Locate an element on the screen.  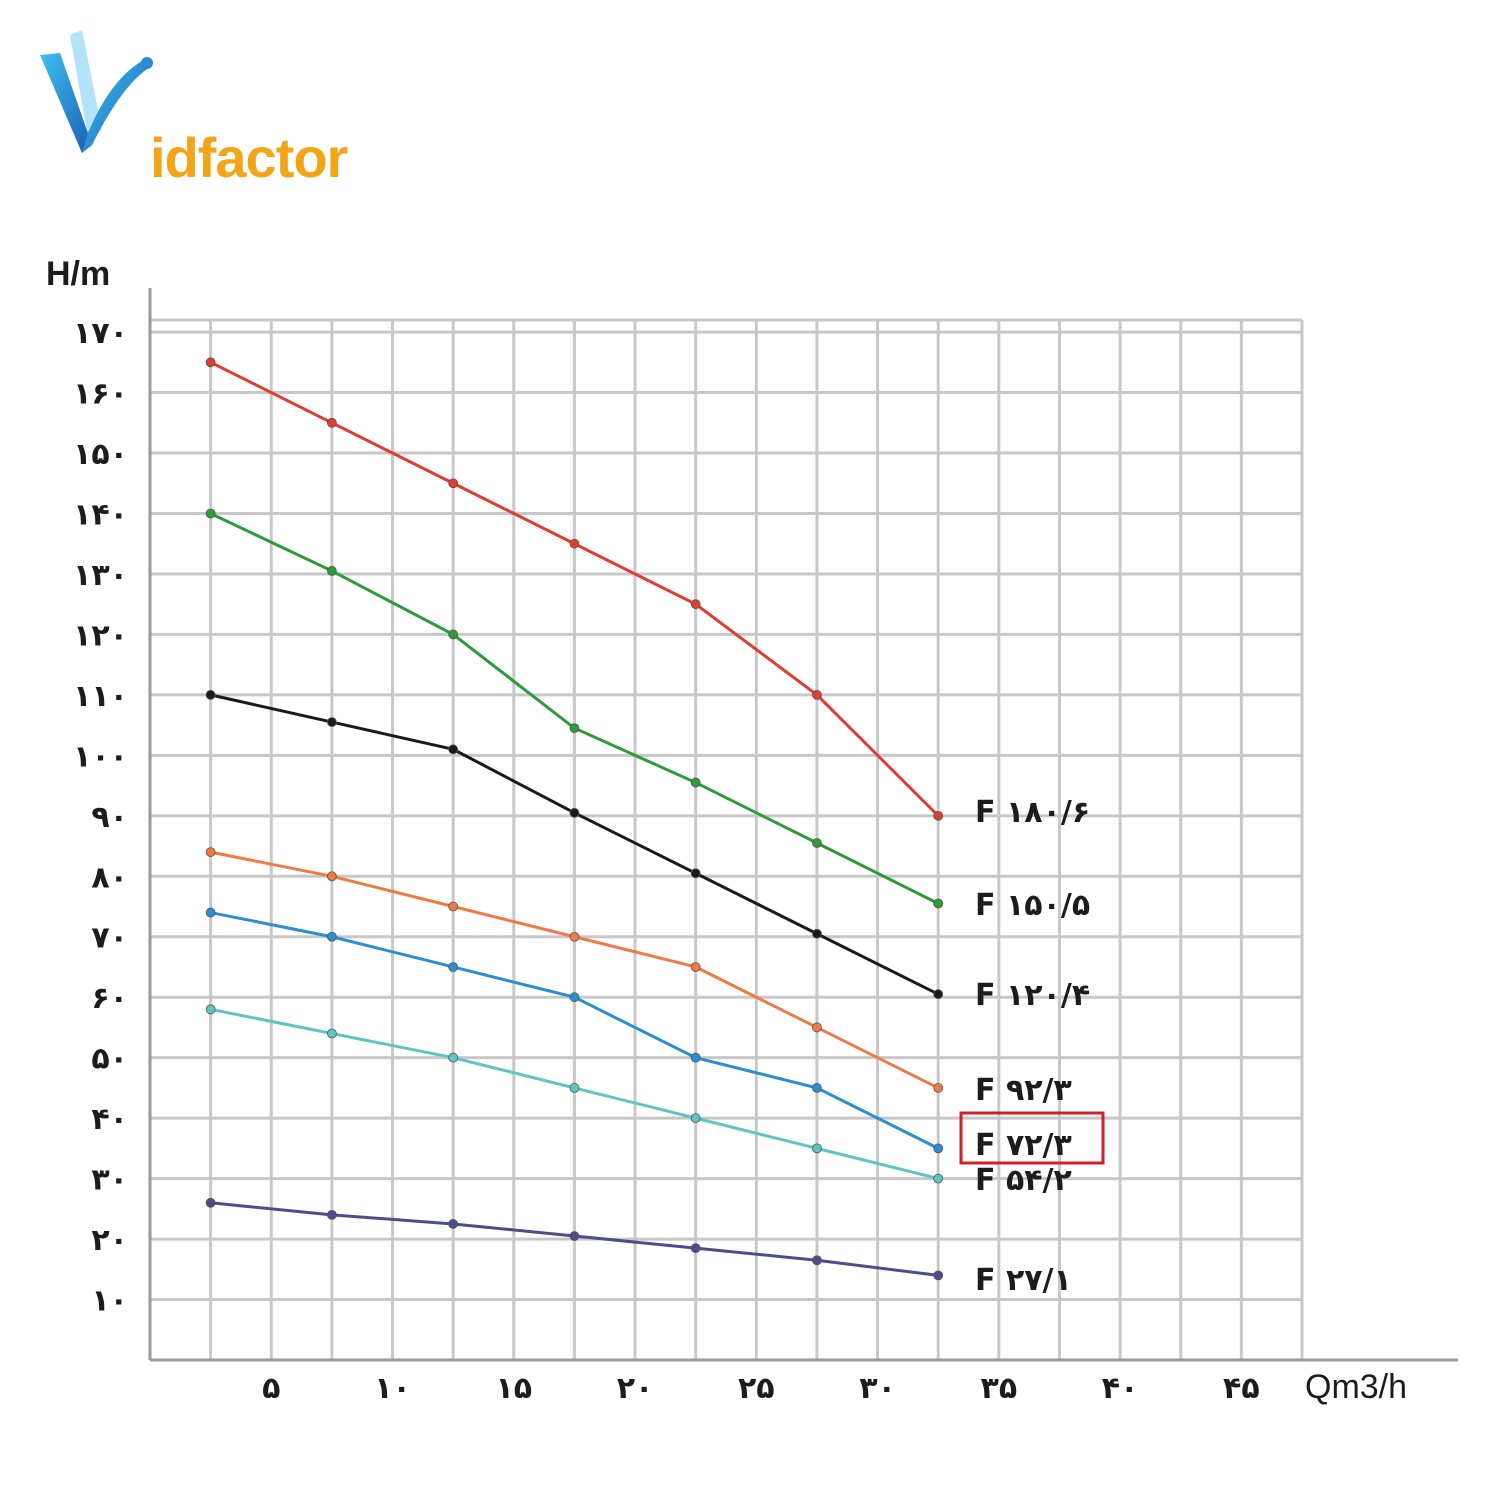
y-tick-label: ۱۲۰ is located at coordinates (100, 635).